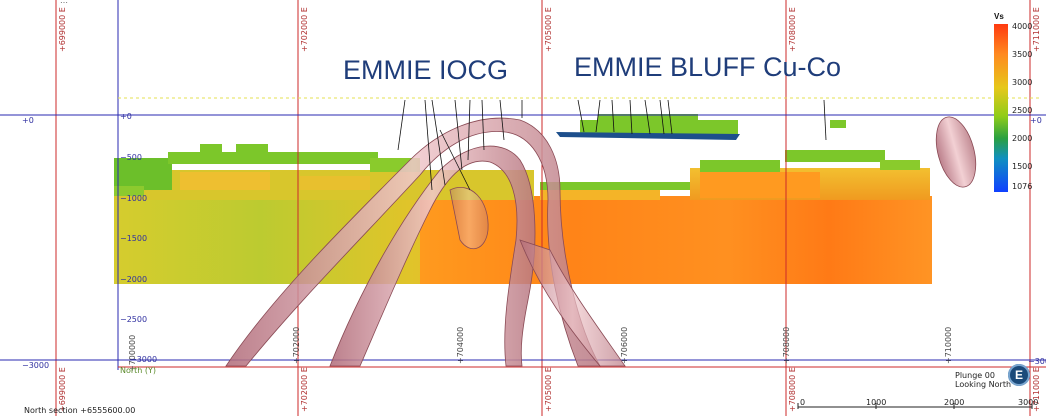 The width and height of the screenshot is (1046, 416). What do you see at coordinates (548, 29) in the screenshot?
I see `easting-label-top-3: +705000 E` at bounding box center [548, 29].